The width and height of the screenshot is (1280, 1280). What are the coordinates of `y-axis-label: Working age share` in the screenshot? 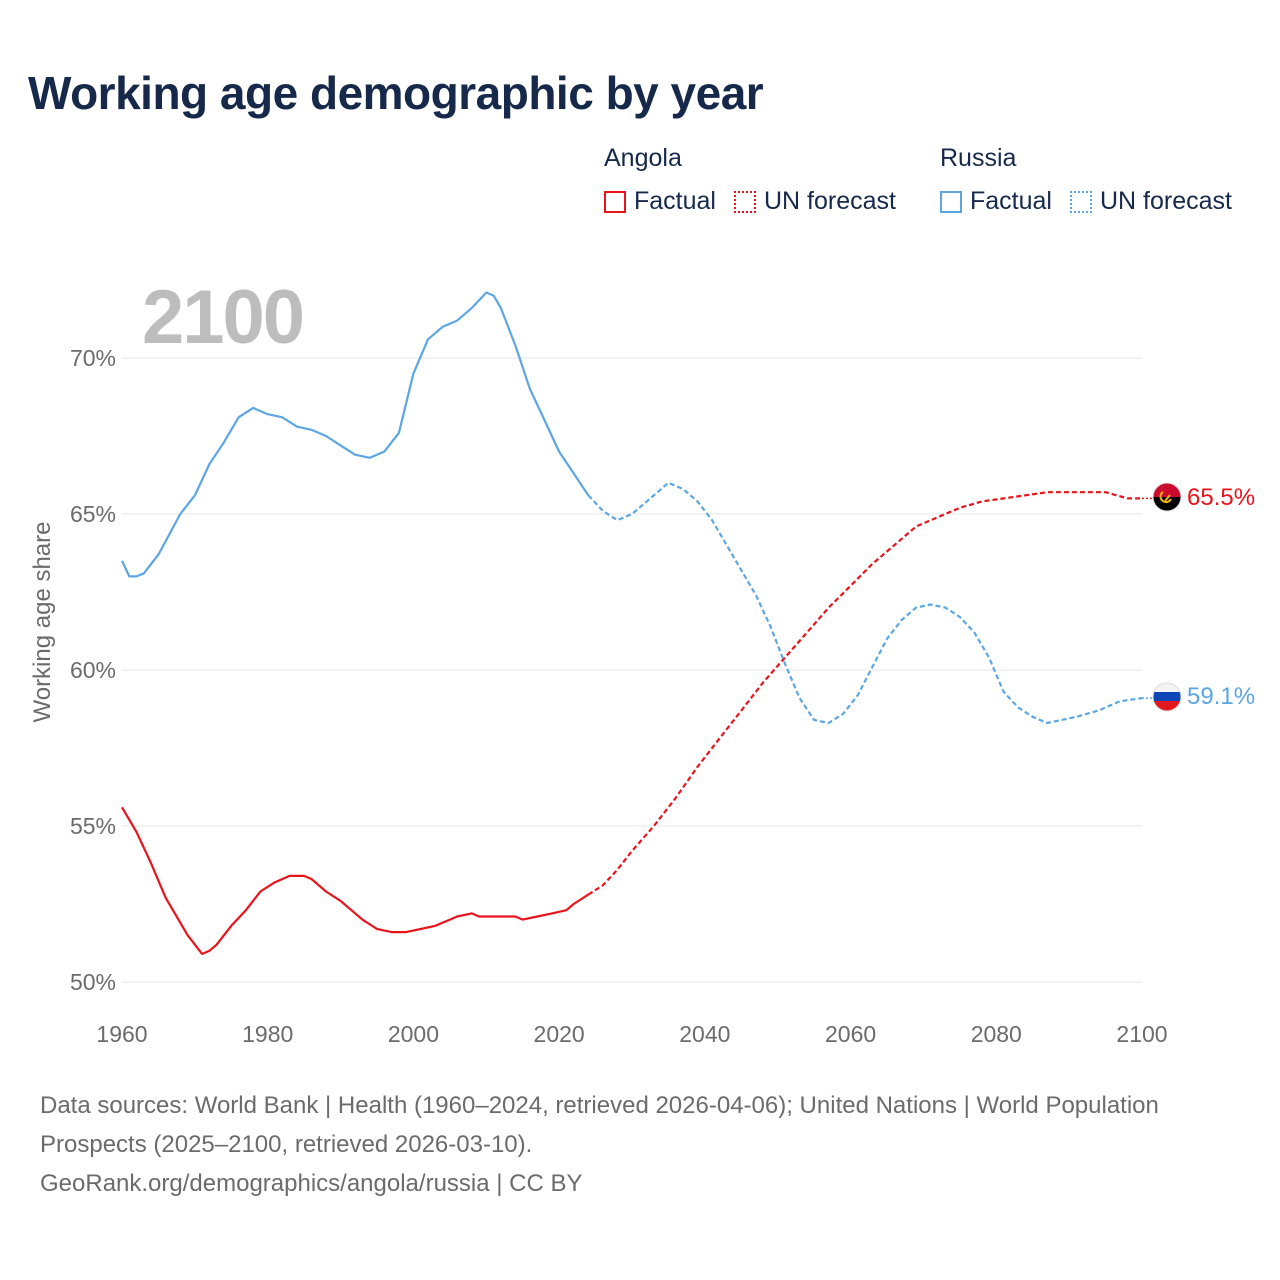 It's located at (42, 622).